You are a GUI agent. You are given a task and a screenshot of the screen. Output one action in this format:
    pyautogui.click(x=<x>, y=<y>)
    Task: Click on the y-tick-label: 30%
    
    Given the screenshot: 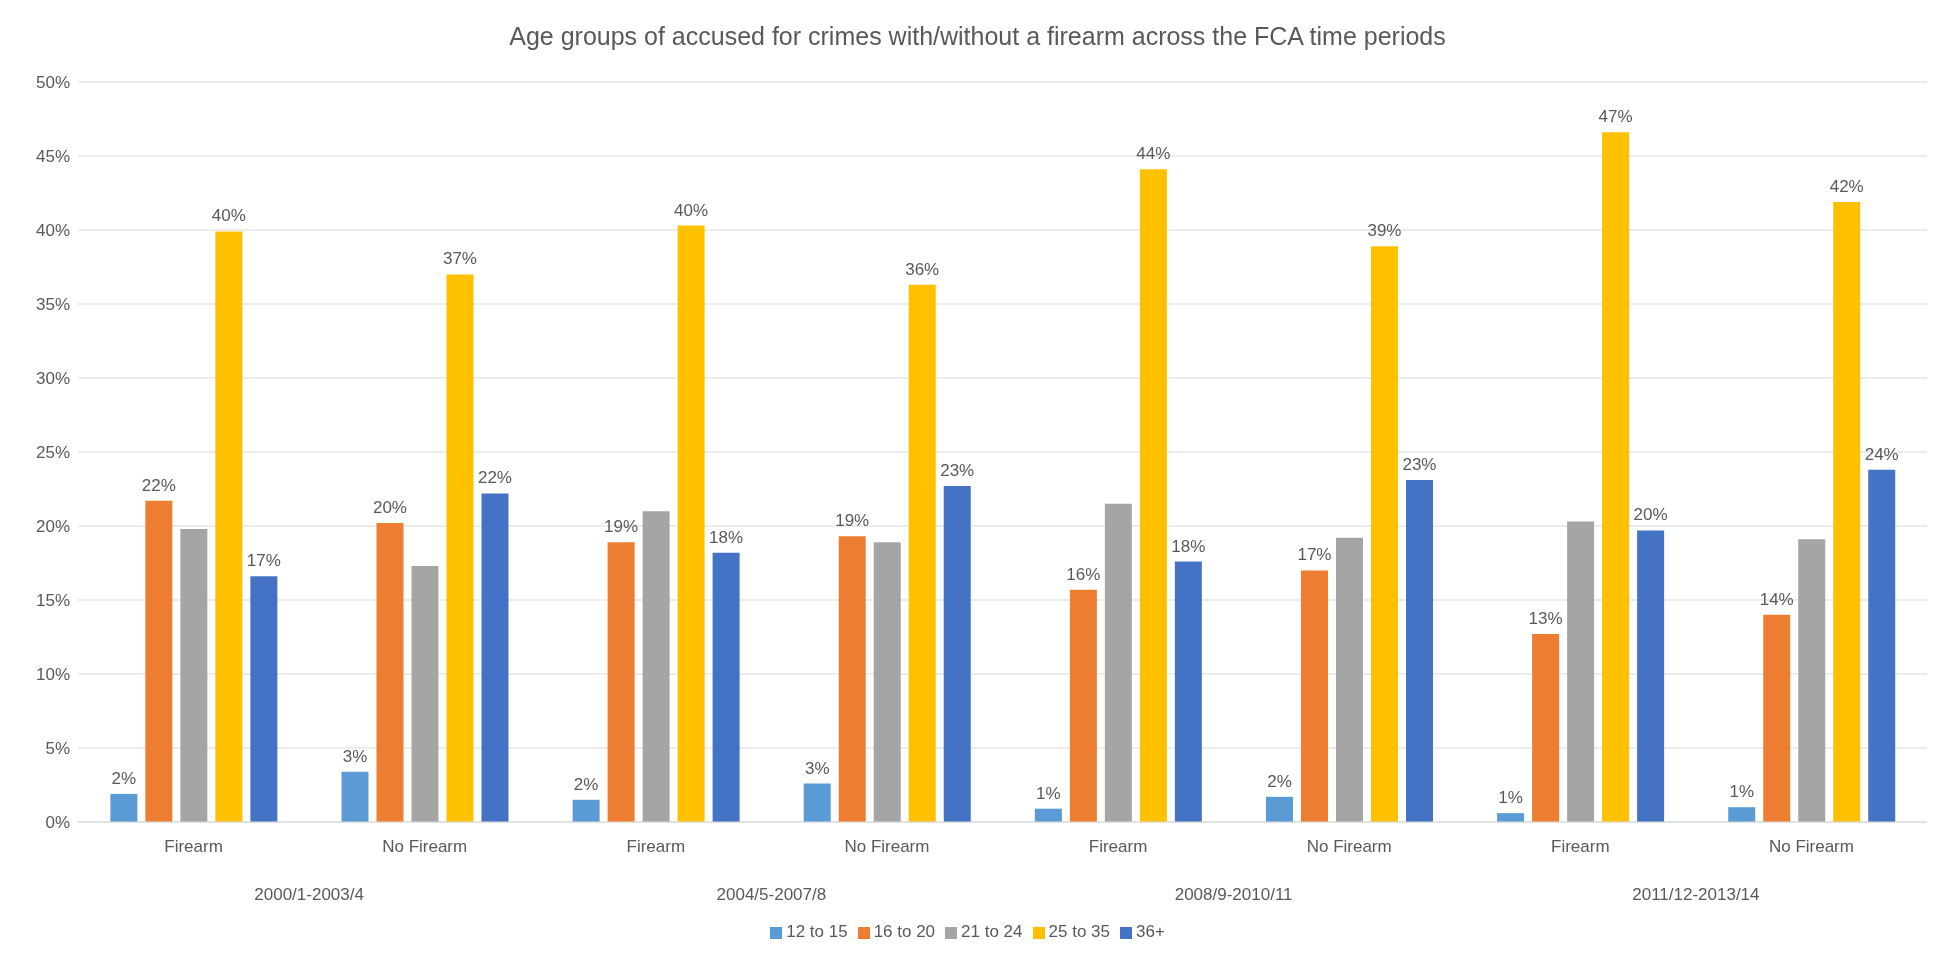 What is the action you would take?
    pyautogui.click(x=52, y=379)
    